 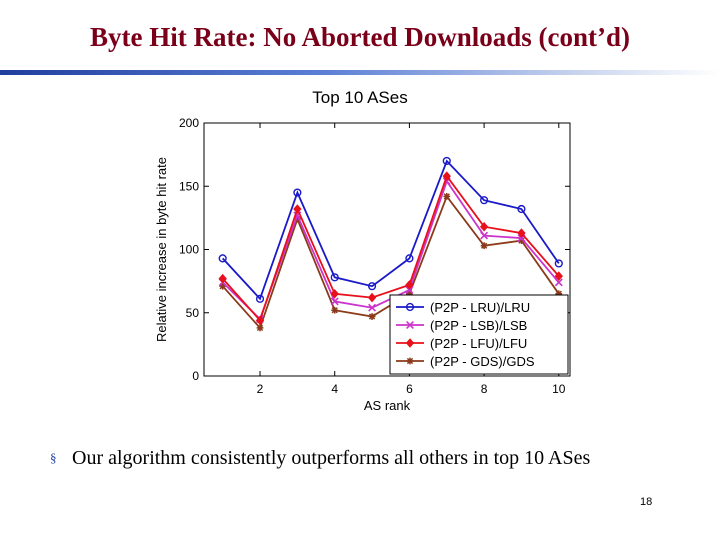 What do you see at coordinates (360, 97) in the screenshot?
I see `chart-title: Top 10 ASes` at bounding box center [360, 97].